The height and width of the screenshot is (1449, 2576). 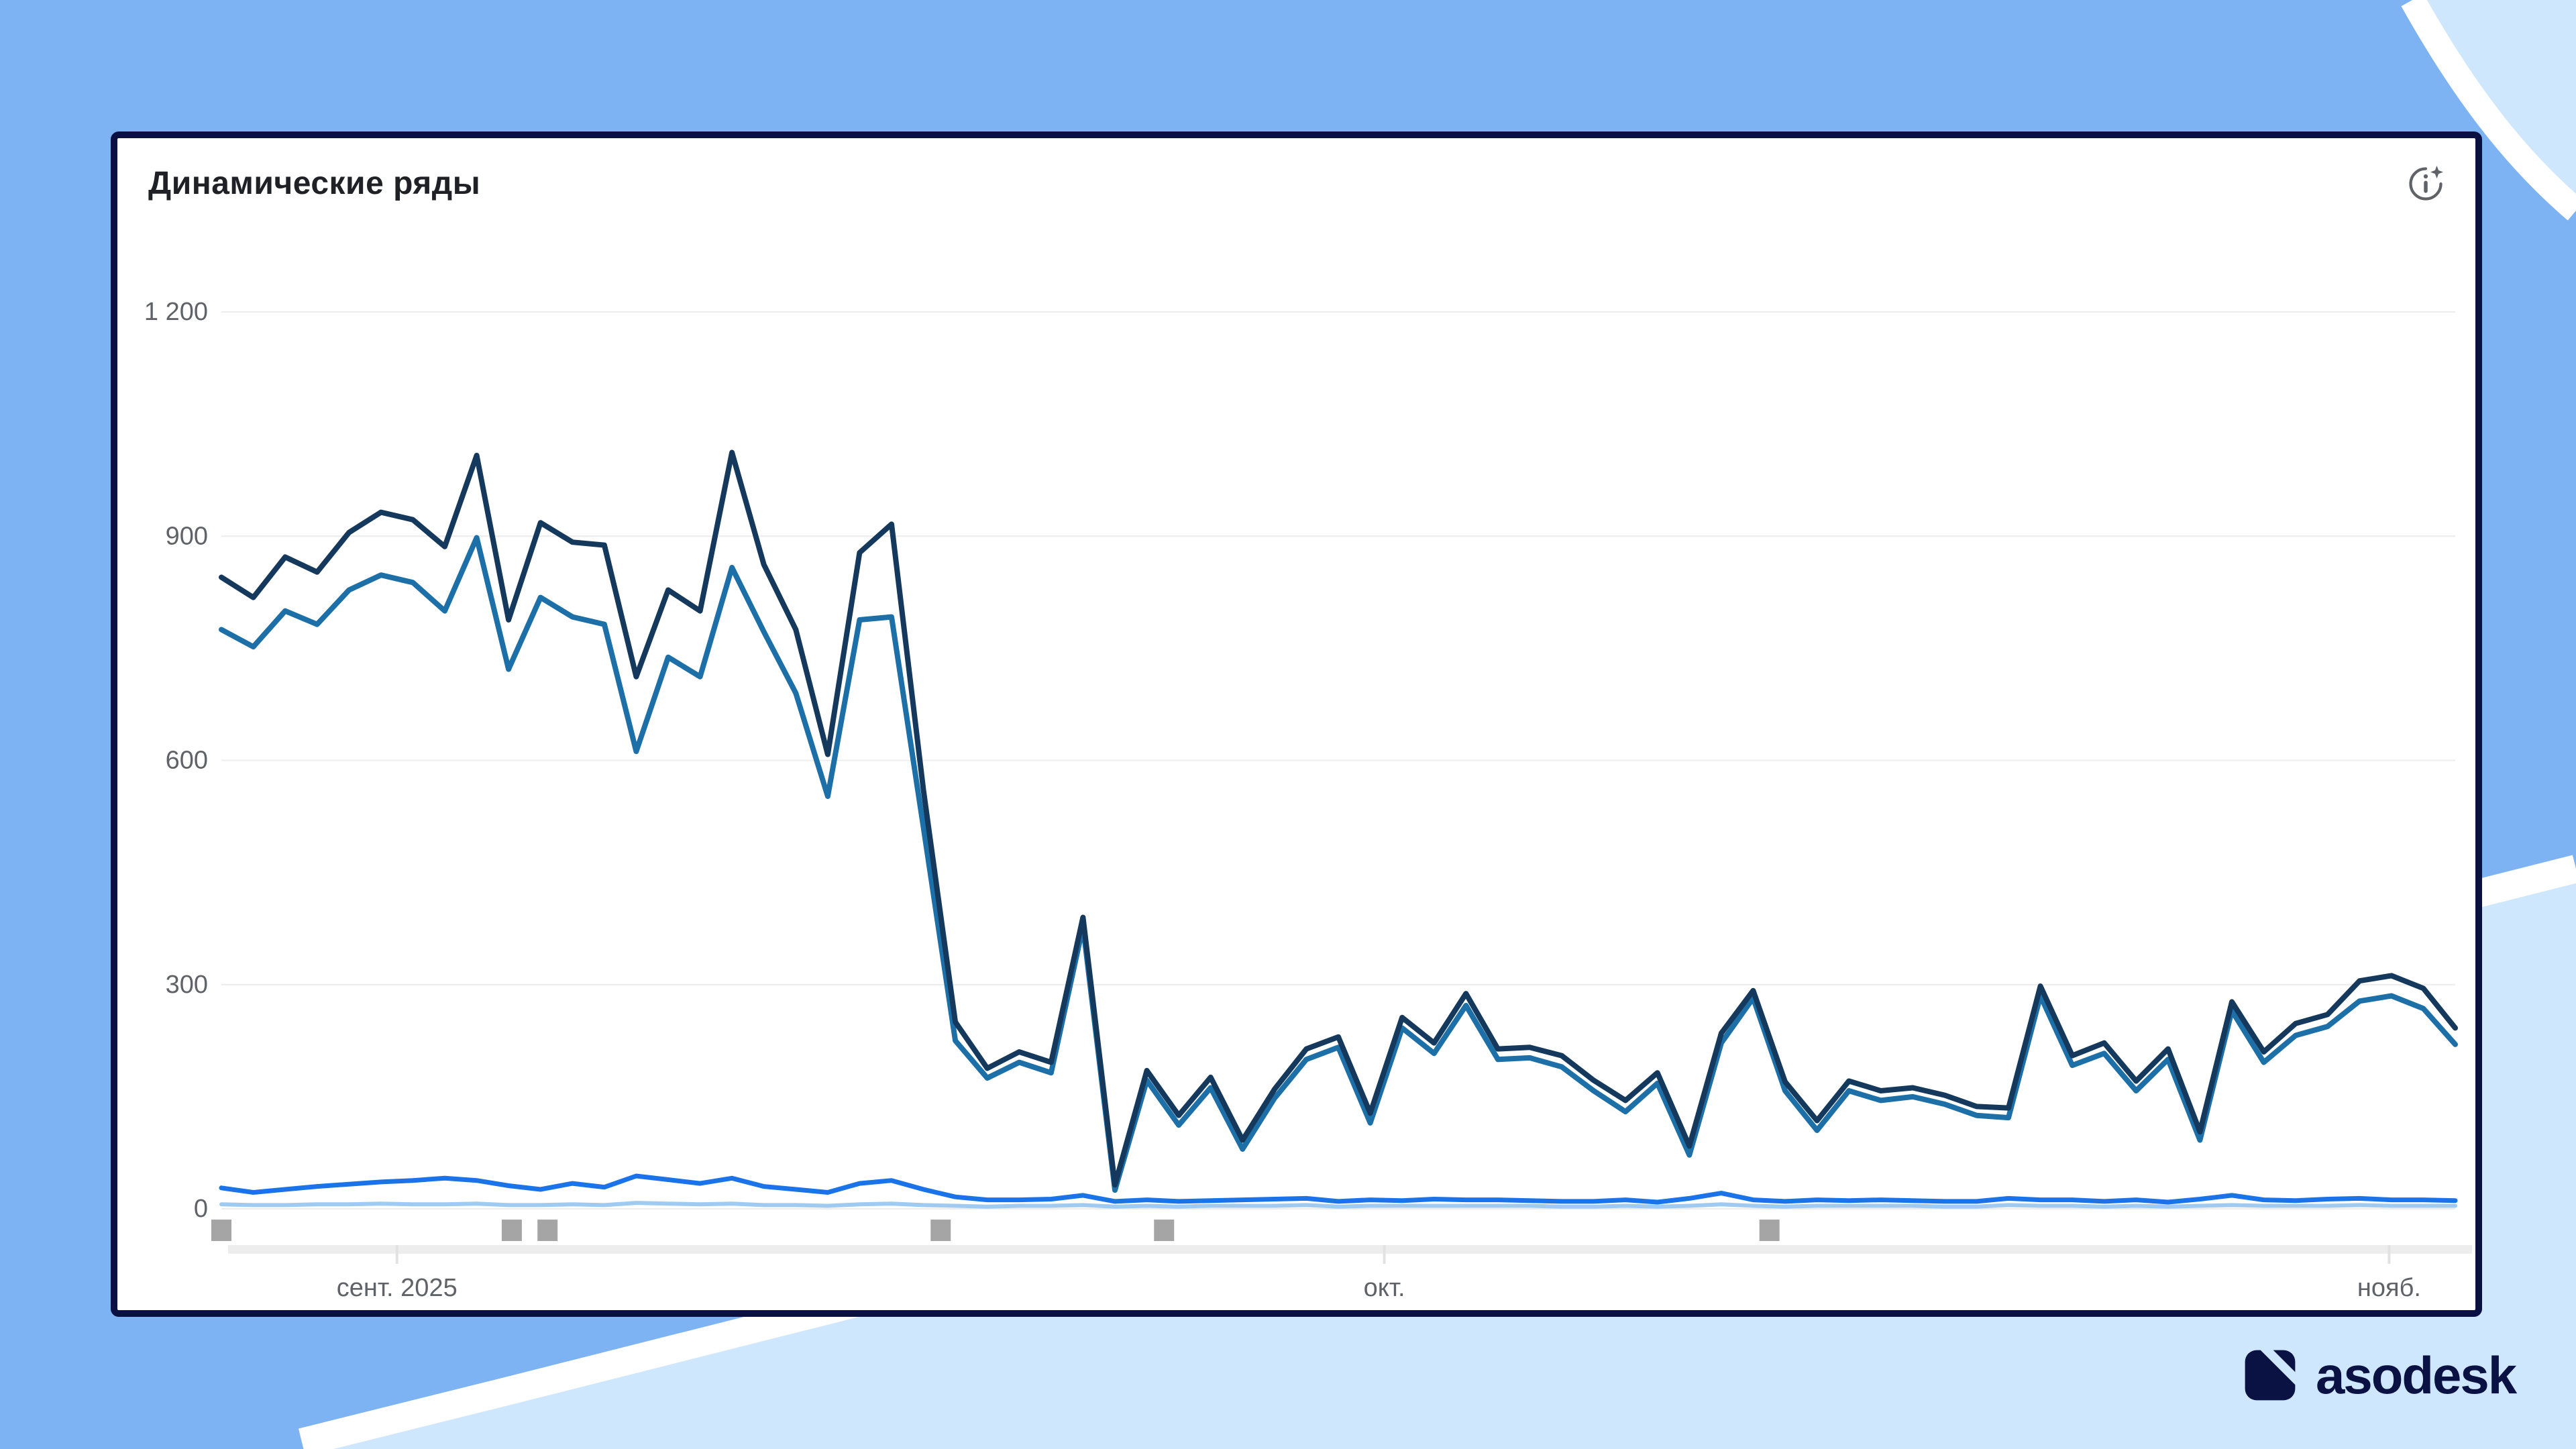 I want to click on asodesk-logo-mark, so click(x=2273, y=1372).